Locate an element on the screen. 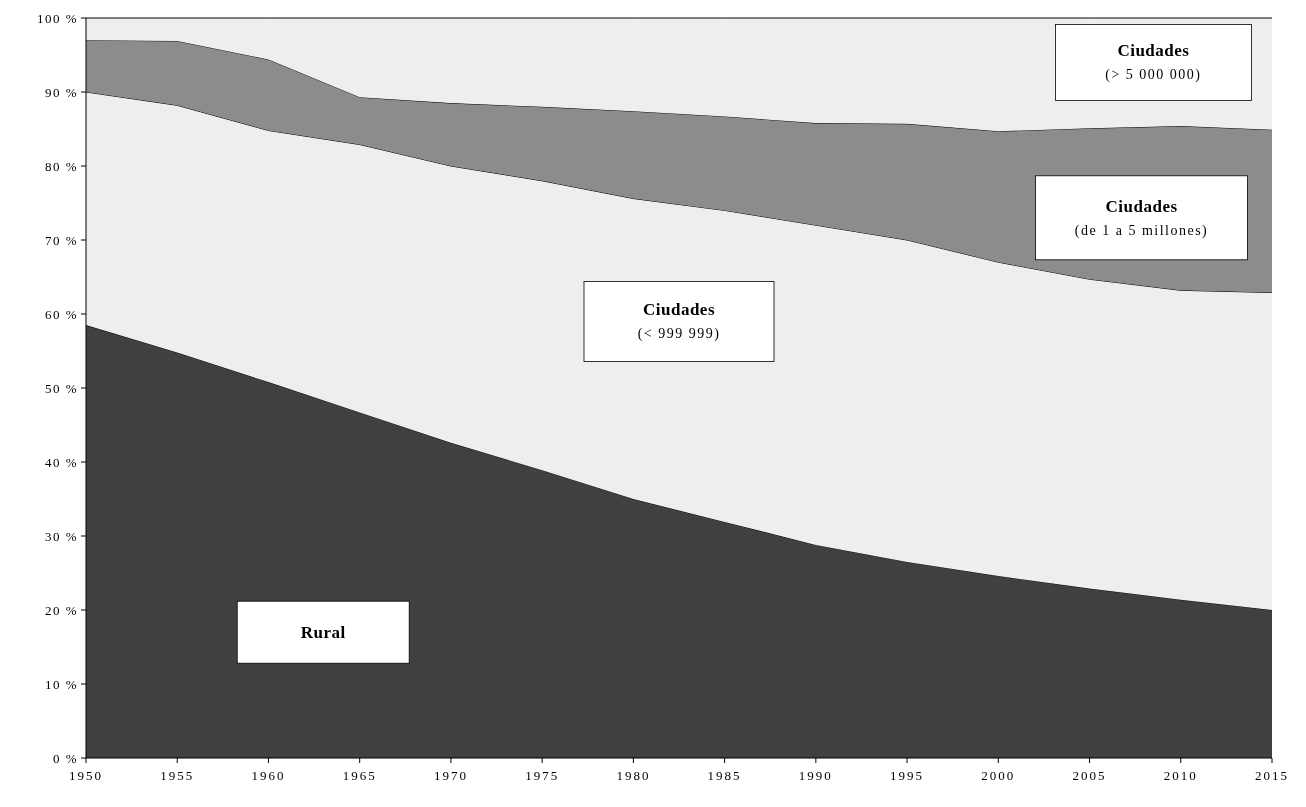 This screenshot has width=1306, height=807. y-tick-label: 40 % is located at coordinates (61, 462).